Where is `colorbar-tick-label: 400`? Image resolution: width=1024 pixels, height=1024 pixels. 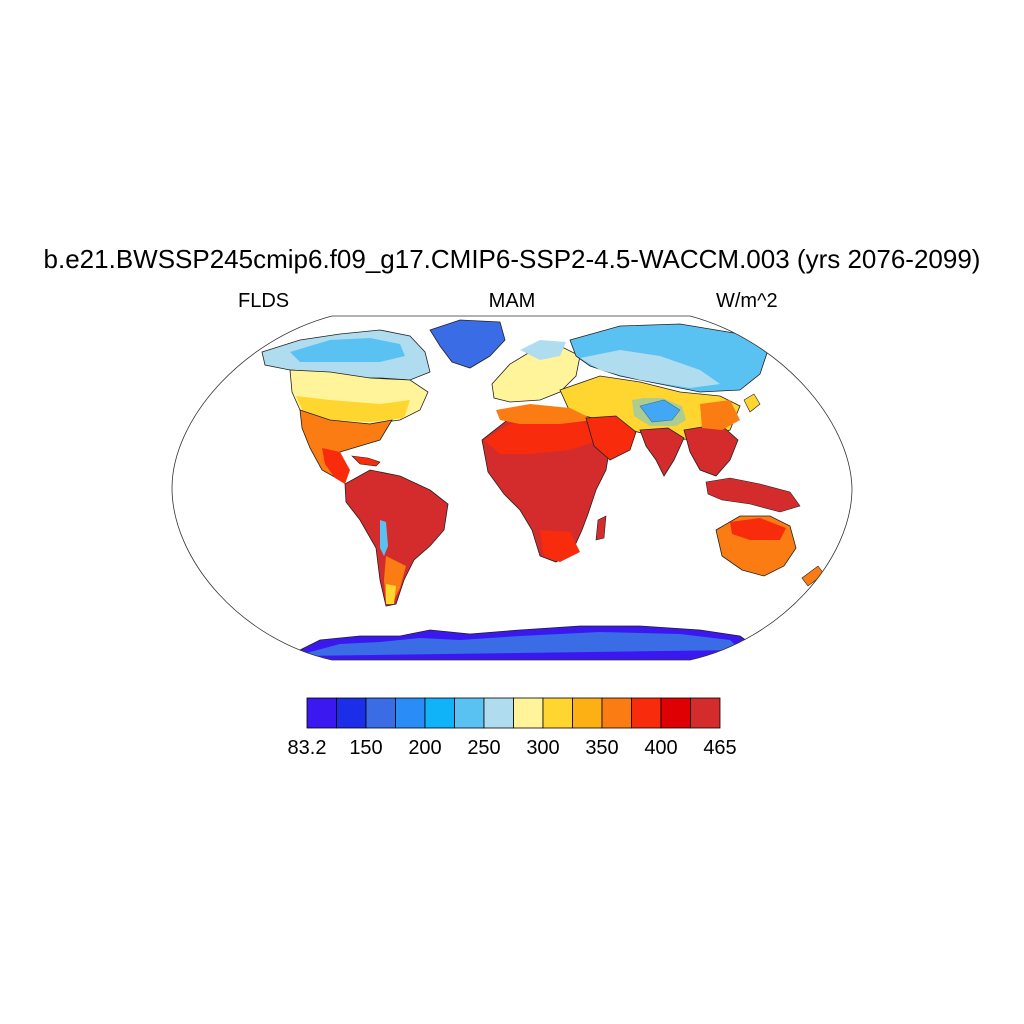 colorbar-tick-label: 400 is located at coordinates (660, 748).